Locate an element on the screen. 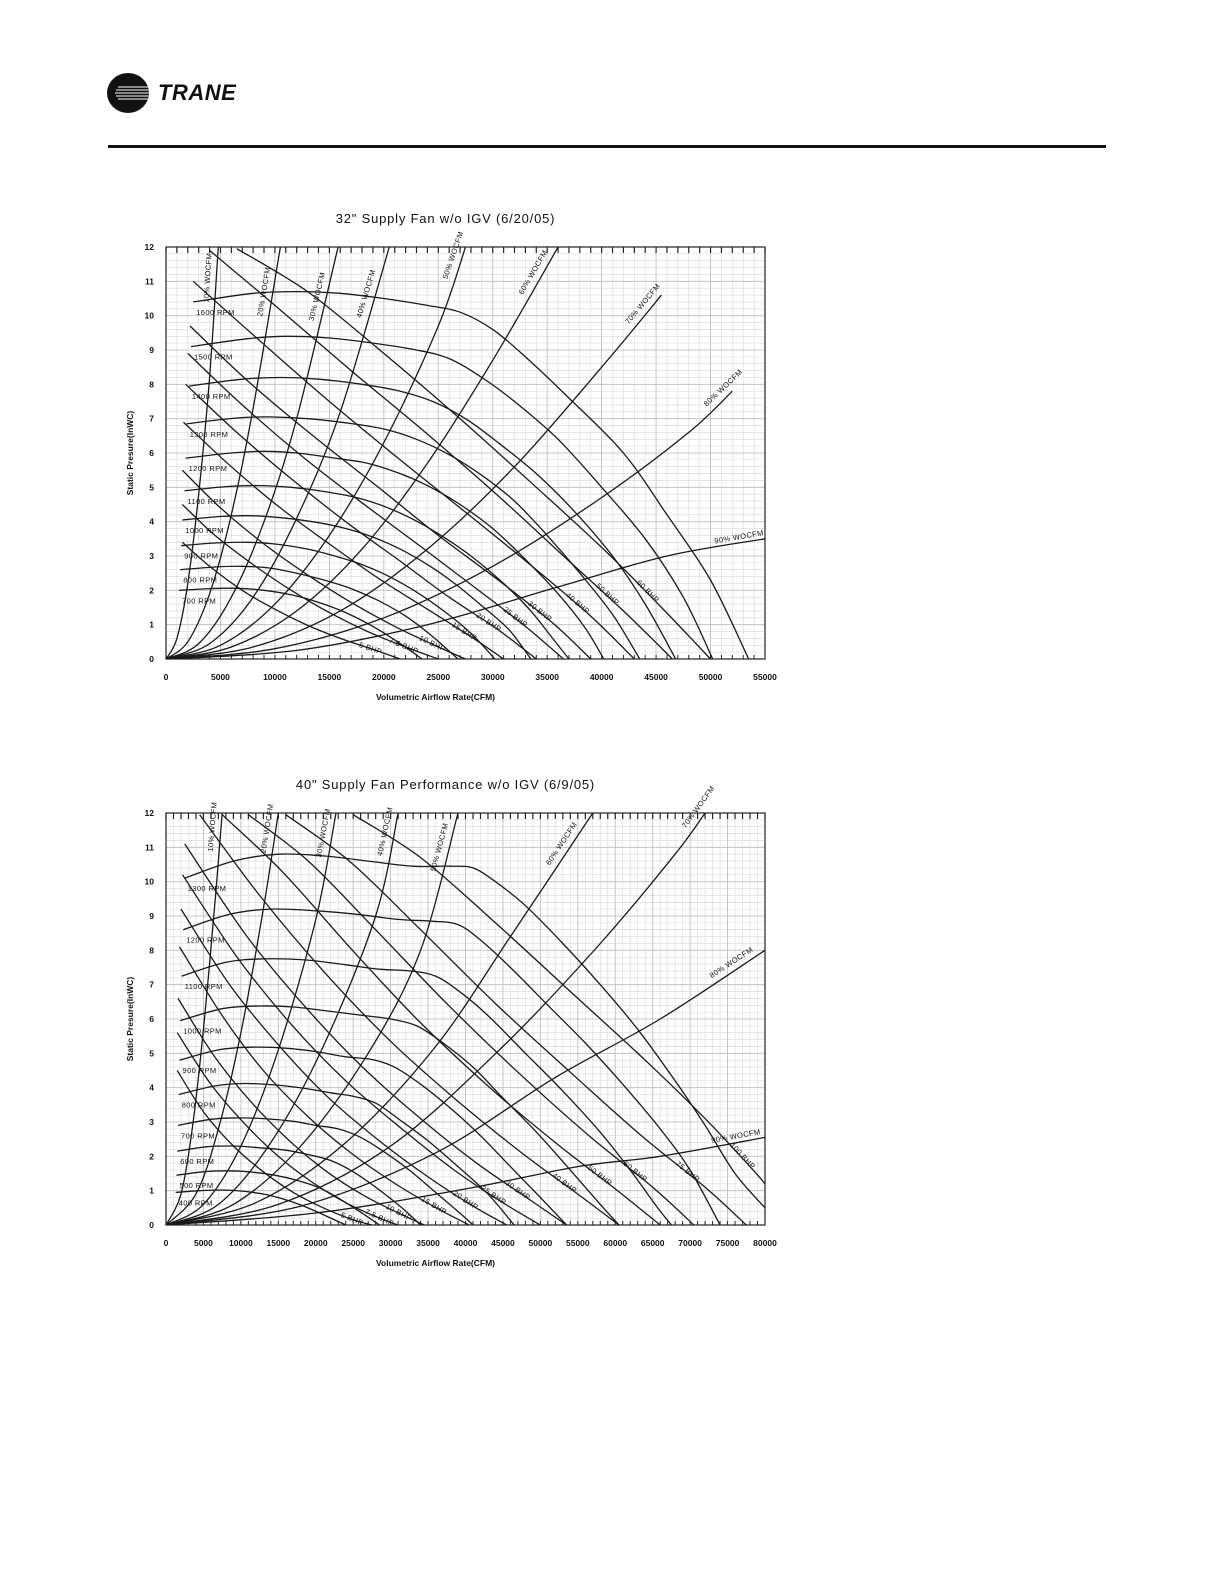 This screenshot has width=1224, height=1584. y-axis-label: Static Presure(InWC) is located at coordinates (130, 453).